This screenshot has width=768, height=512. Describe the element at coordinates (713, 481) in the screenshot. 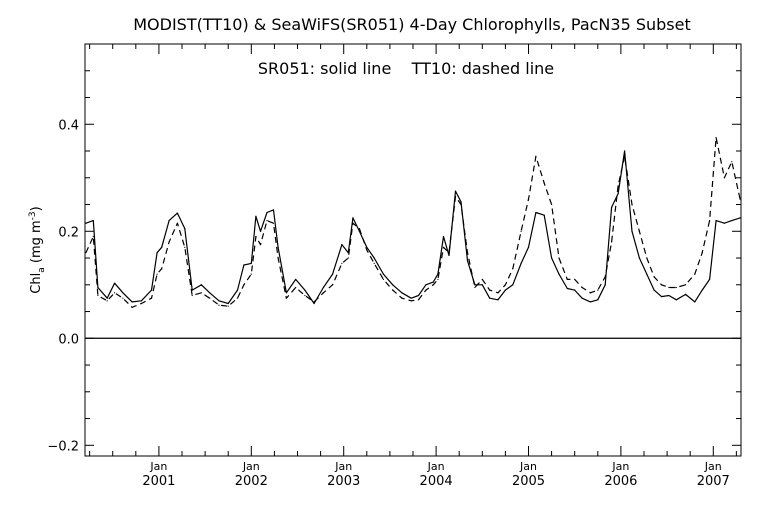

I see `x-tick-year: 2007` at that location.